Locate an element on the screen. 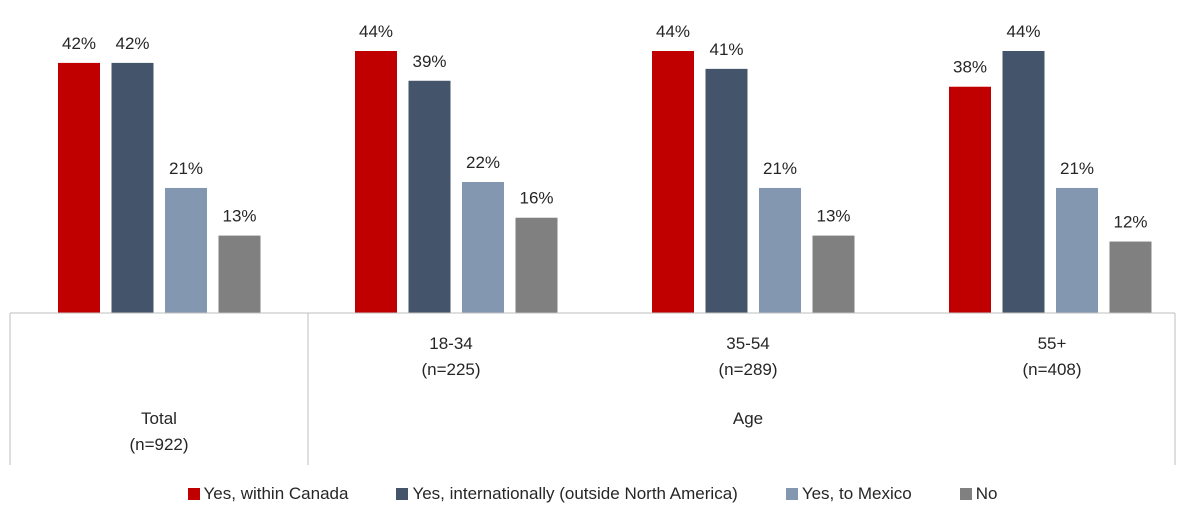 Image resolution: width=1185 pixels, height=510 pixels. data-label: 22% is located at coordinates (483, 162).